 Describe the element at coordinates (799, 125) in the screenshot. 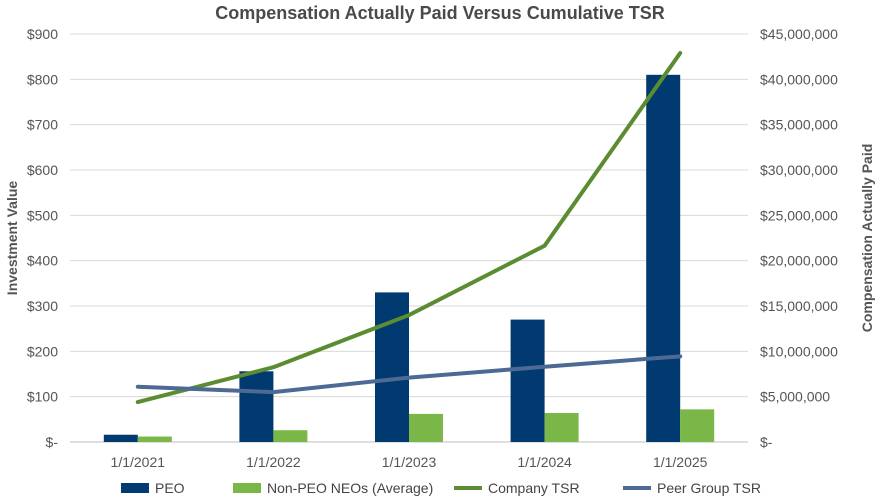

I see `y-right-tick-label: $35,000,000` at that location.